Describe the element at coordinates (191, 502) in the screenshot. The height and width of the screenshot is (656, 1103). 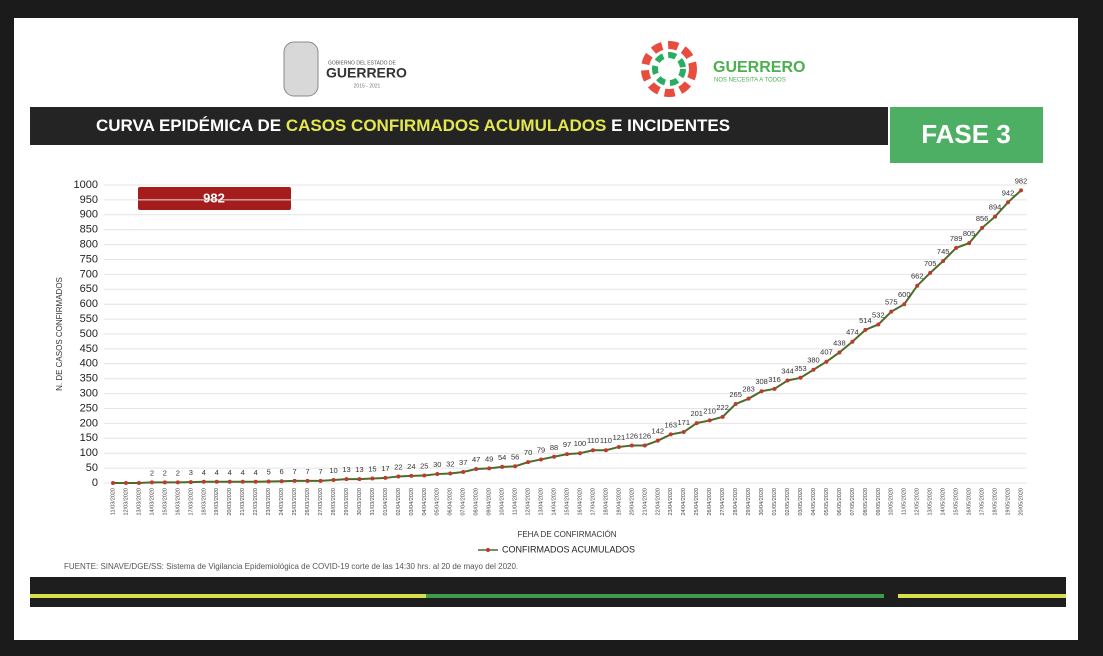
I see `x-tick-label: 17/03/2020` at that location.